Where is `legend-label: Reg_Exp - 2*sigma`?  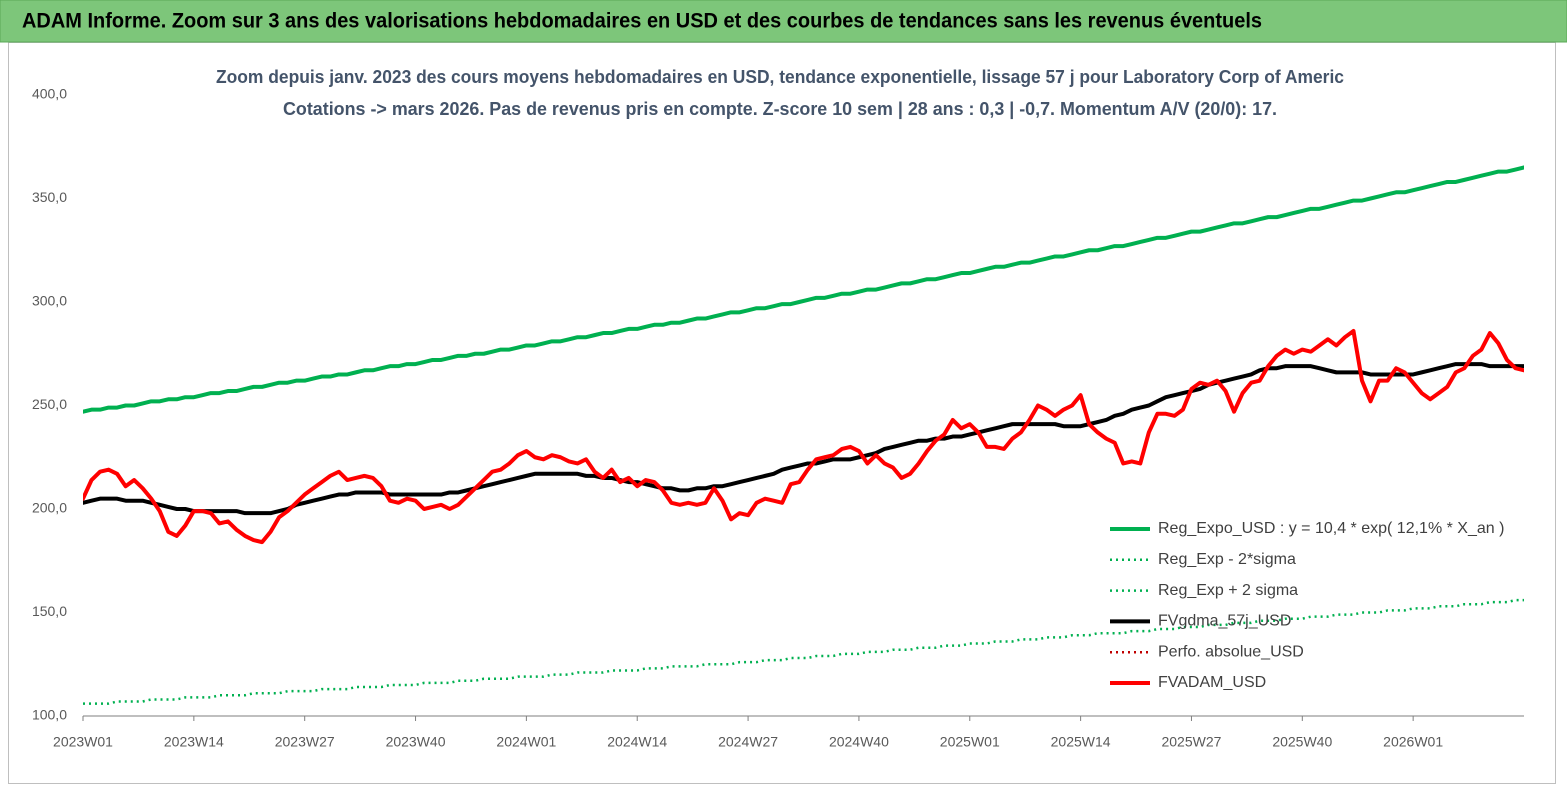 legend-label: Reg_Exp - 2*sigma is located at coordinates (1227, 559).